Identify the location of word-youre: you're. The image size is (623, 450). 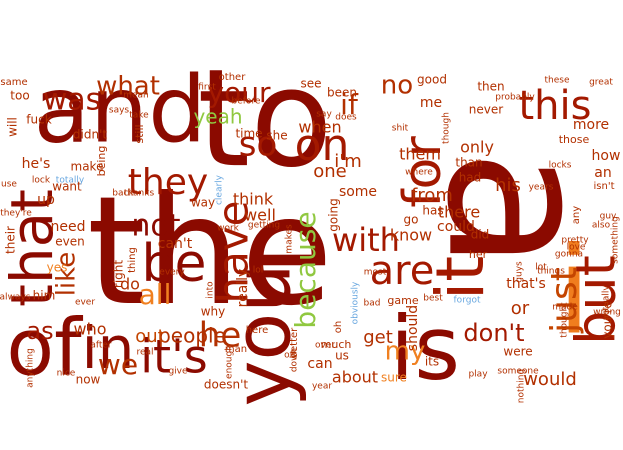
(608, 319).